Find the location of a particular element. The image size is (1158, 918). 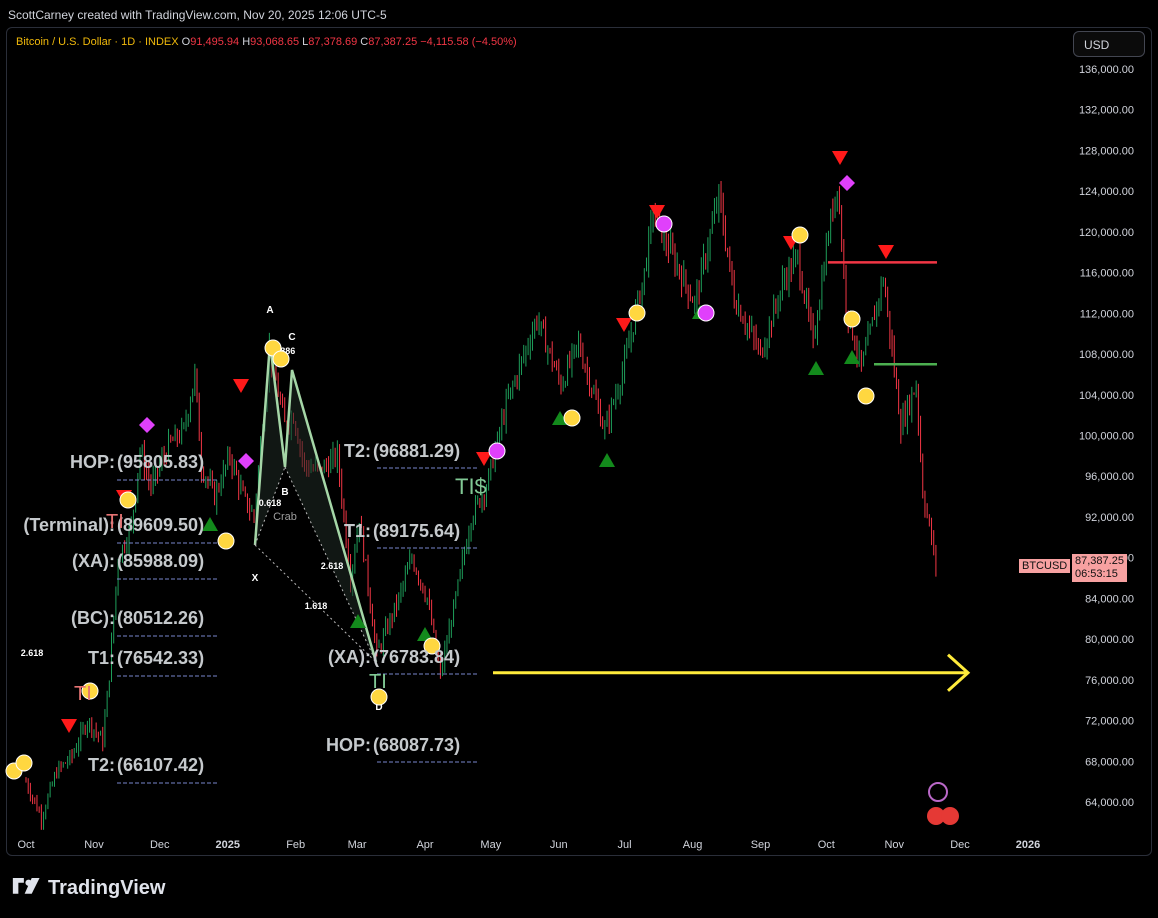

y-tick-label: 100,000.00 is located at coordinates (1106, 437).